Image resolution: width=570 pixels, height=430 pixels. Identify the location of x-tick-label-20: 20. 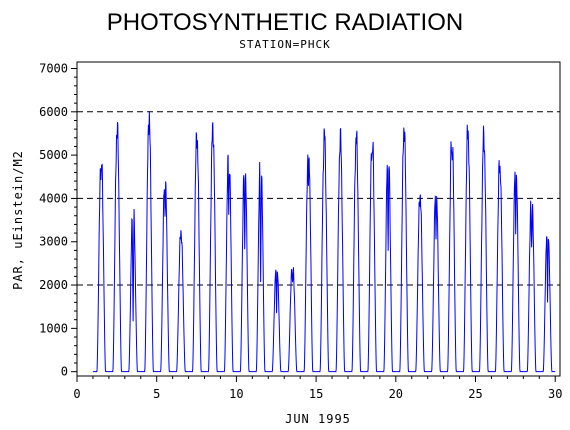
(396, 394).